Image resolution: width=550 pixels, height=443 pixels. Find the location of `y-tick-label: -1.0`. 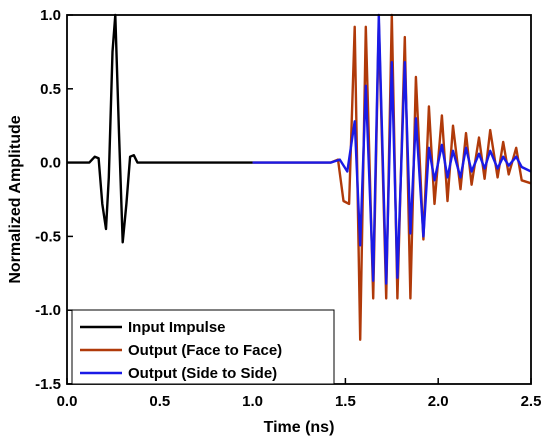

y-tick-label: -1.0 is located at coordinates (48, 310).